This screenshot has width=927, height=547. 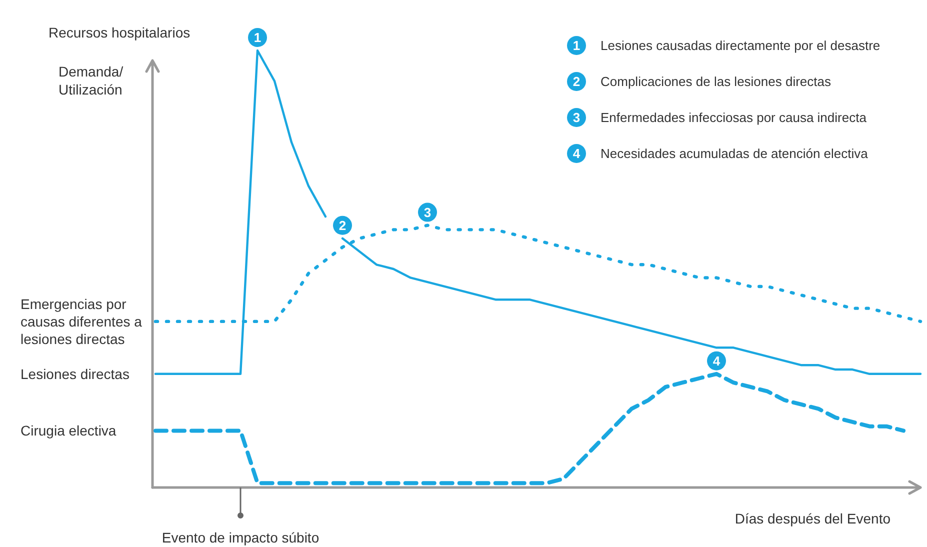 What do you see at coordinates (241, 538) in the screenshot?
I see `text: Evento de impacto súbito` at bounding box center [241, 538].